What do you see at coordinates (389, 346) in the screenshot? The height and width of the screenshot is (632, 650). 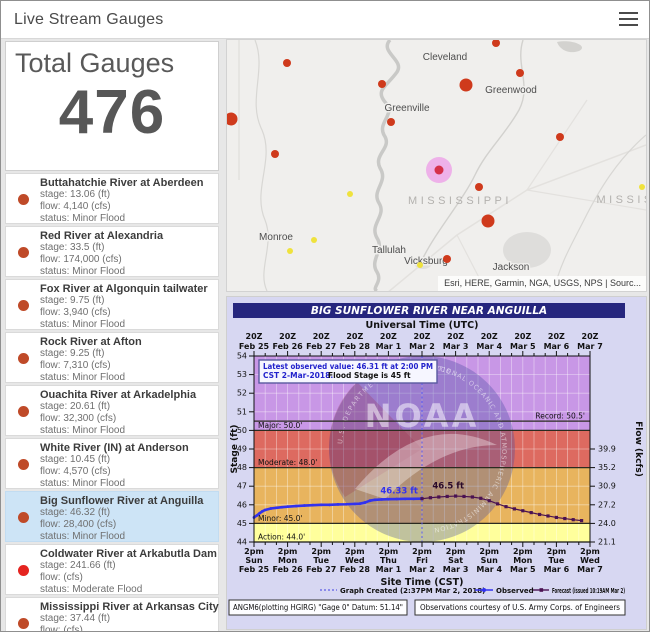 I see `top-axis-date-label: Mar 1` at bounding box center [389, 346].